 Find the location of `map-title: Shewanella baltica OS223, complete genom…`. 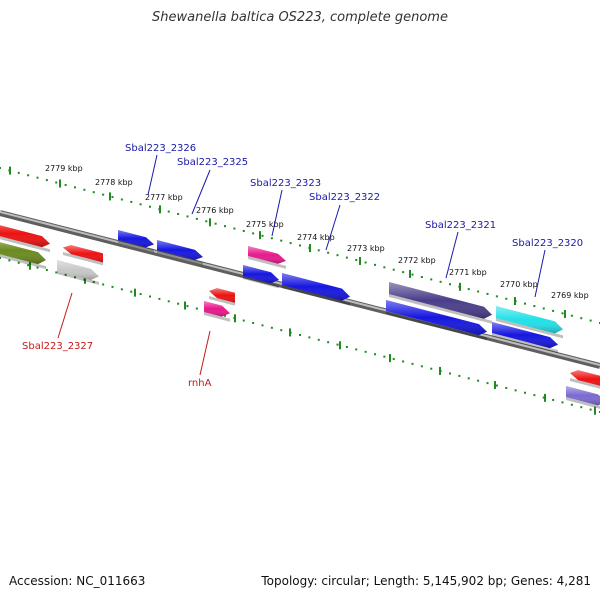

map-title: Shewanella baltica OS223, complete genom… is located at coordinates (300, 17).